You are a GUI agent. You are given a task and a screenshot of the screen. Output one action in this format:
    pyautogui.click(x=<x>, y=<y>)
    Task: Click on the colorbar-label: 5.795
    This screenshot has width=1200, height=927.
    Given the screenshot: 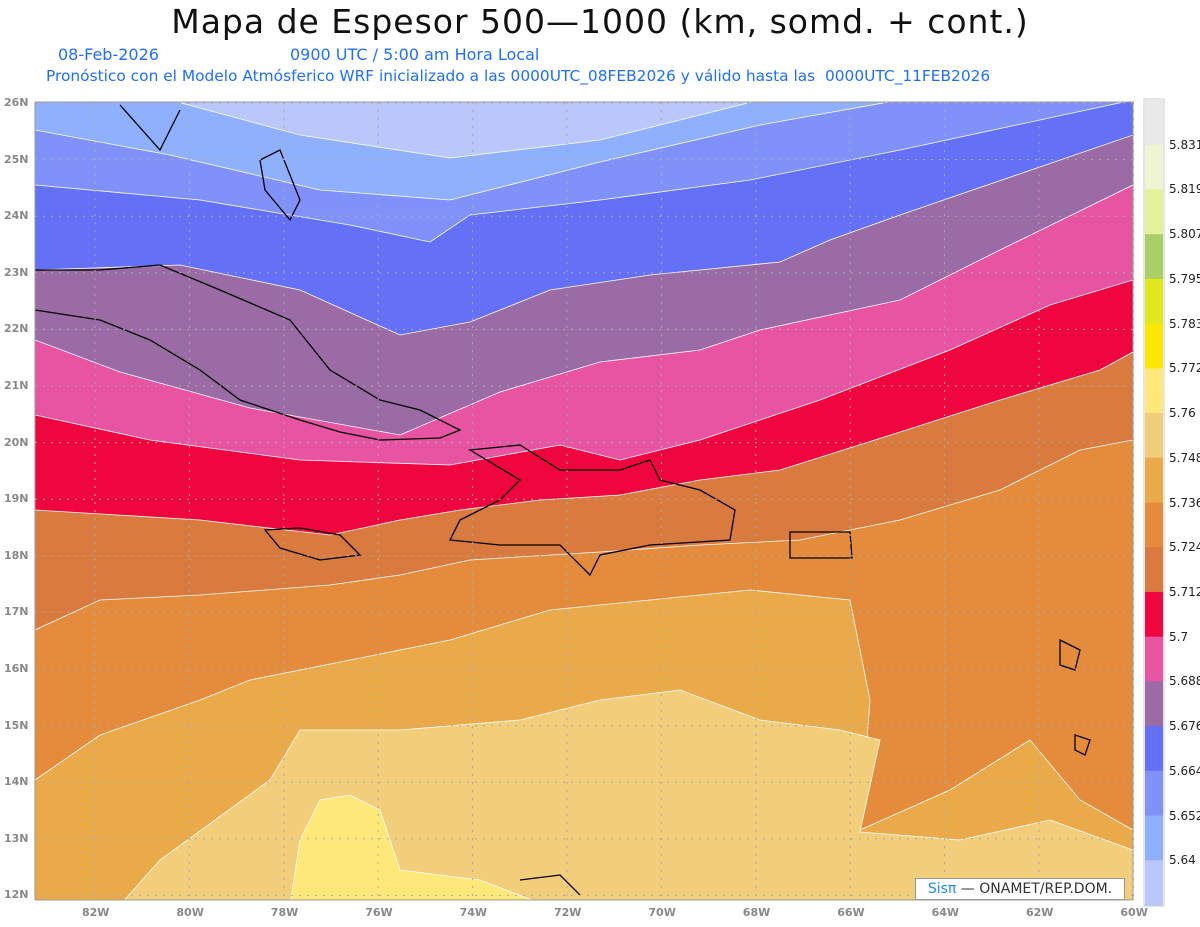 What is the action you would take?
    pyautogui.click(x=1184, y=278)
    